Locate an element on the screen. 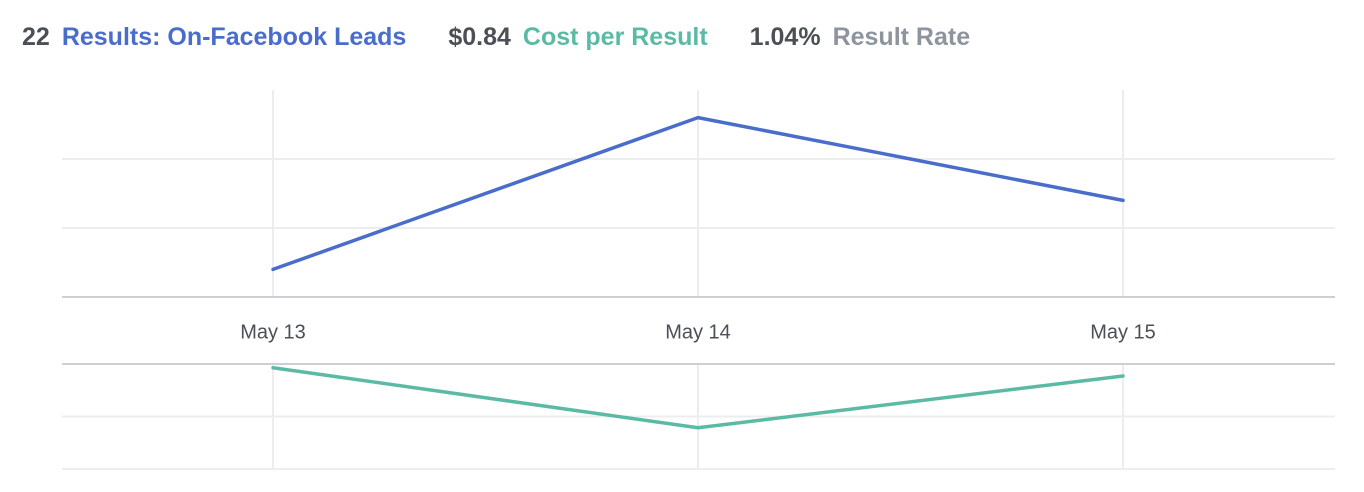  metric: 1.04% Result Rate is located at coordinates (860, 37).